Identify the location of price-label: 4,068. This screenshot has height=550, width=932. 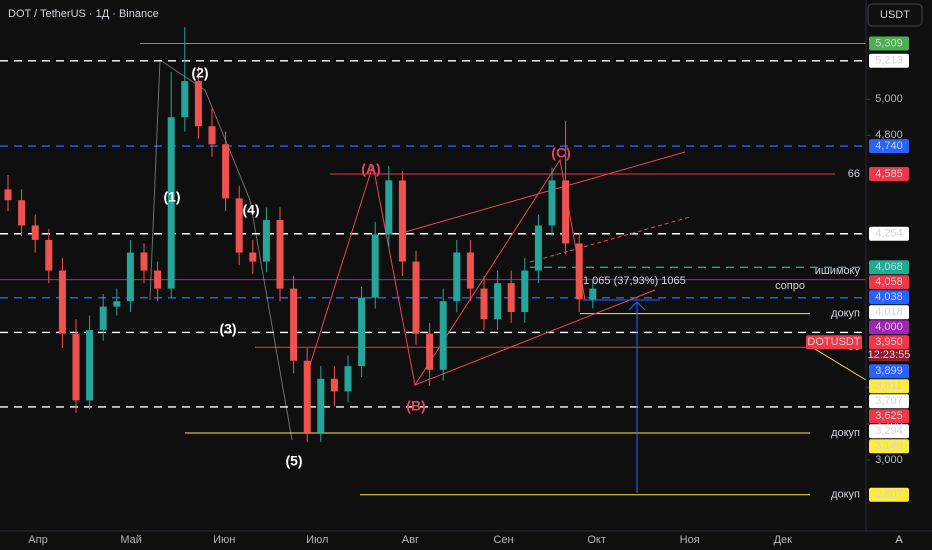
(889, 267).